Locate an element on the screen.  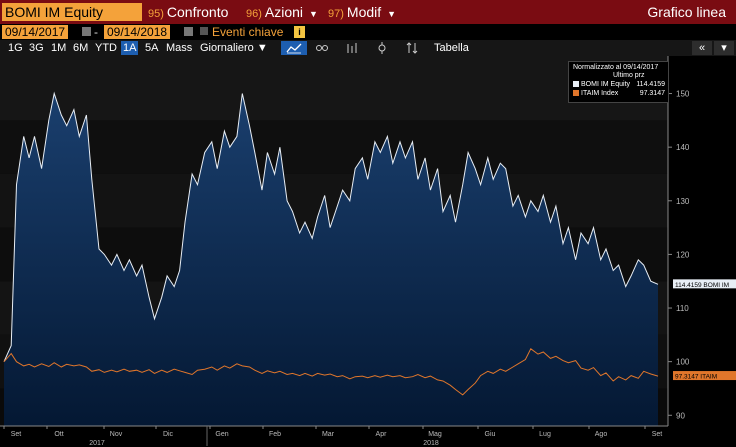
x-tick-label: Dic is located at coordinates (168, 434).